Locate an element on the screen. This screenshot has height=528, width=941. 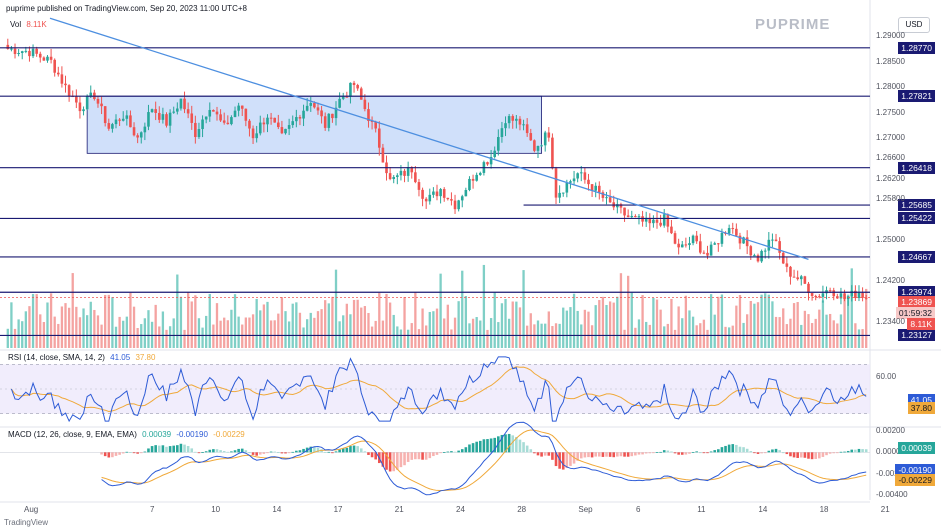
vol-value: 8.11K is located at coordinates (36, 24).